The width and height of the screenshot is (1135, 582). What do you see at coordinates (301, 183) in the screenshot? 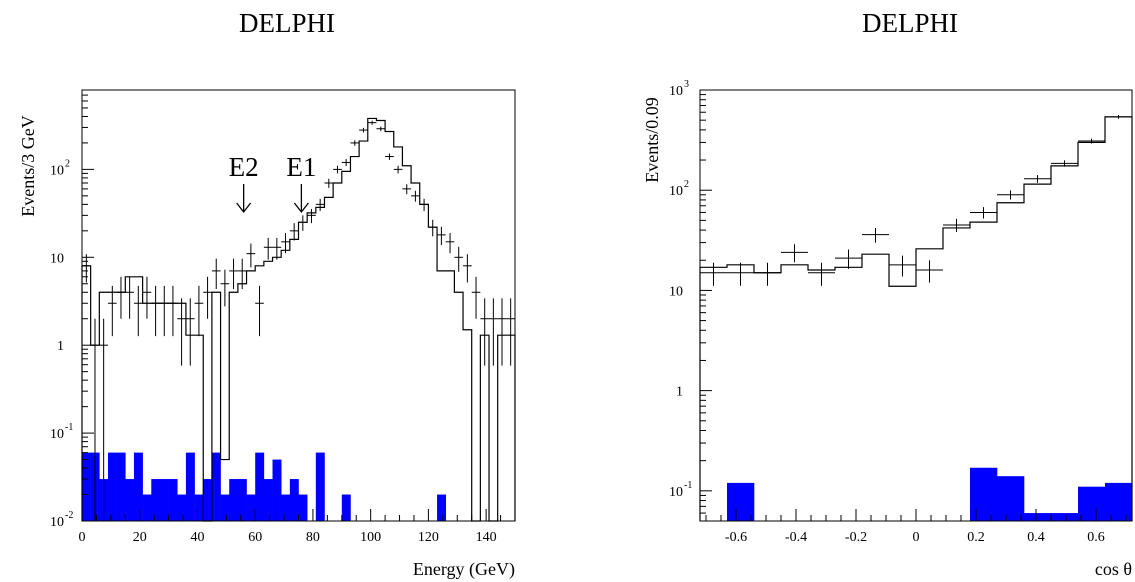
I see `annotation-e1: E1` at bounding box center [301, 183].